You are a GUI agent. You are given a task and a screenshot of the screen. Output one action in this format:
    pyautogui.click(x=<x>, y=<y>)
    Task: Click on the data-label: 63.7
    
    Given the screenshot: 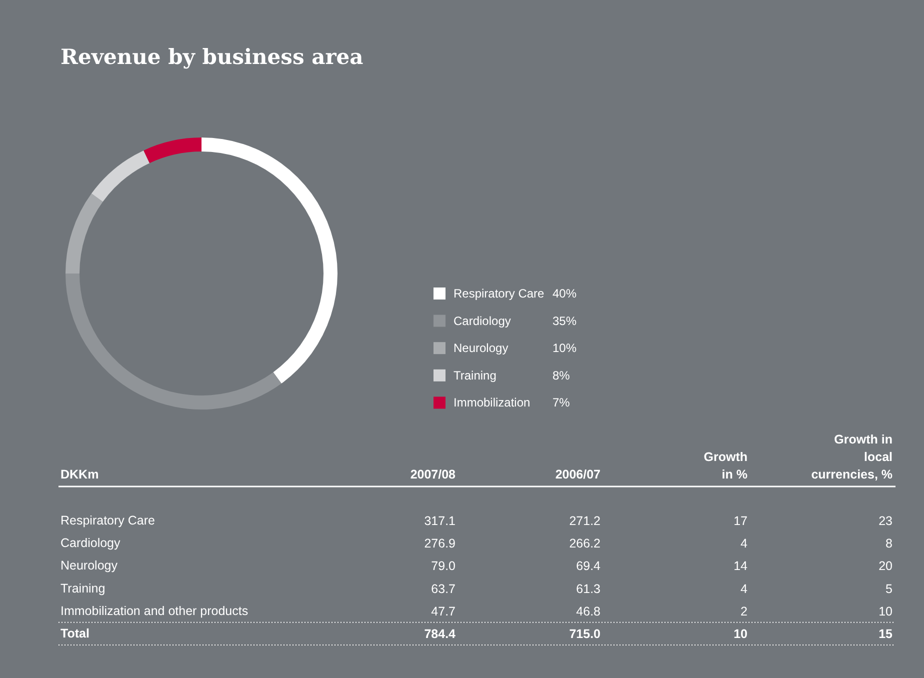 What is the action you would take?
    pyautogui.click(x=443, y=589)
    